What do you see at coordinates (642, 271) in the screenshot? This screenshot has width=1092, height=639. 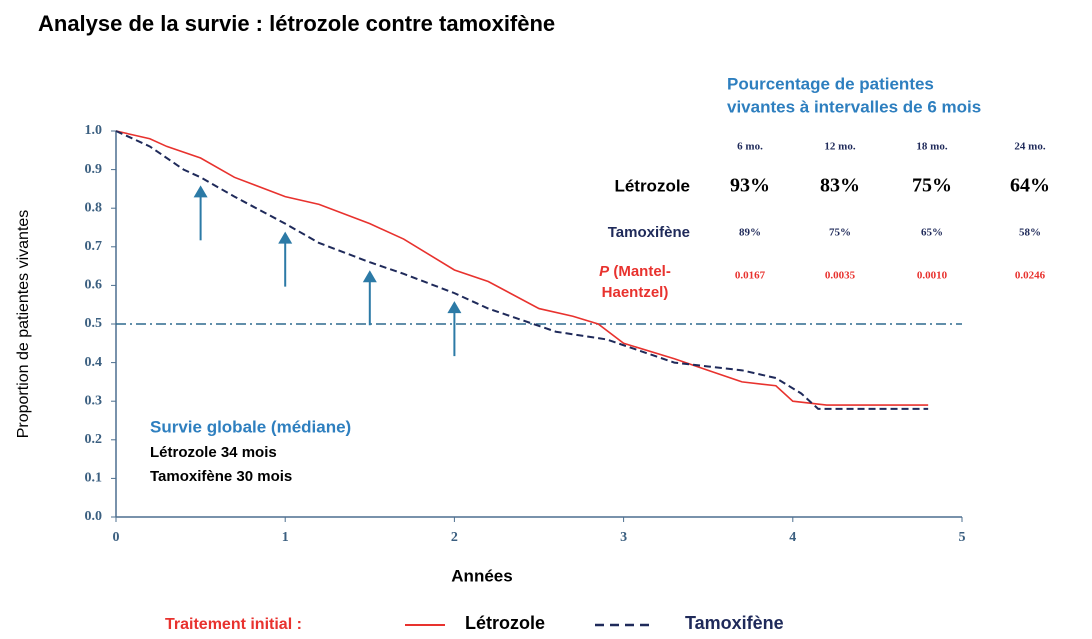 I see `row-label-line: (Mantel-` at bounding box center [642, 271].